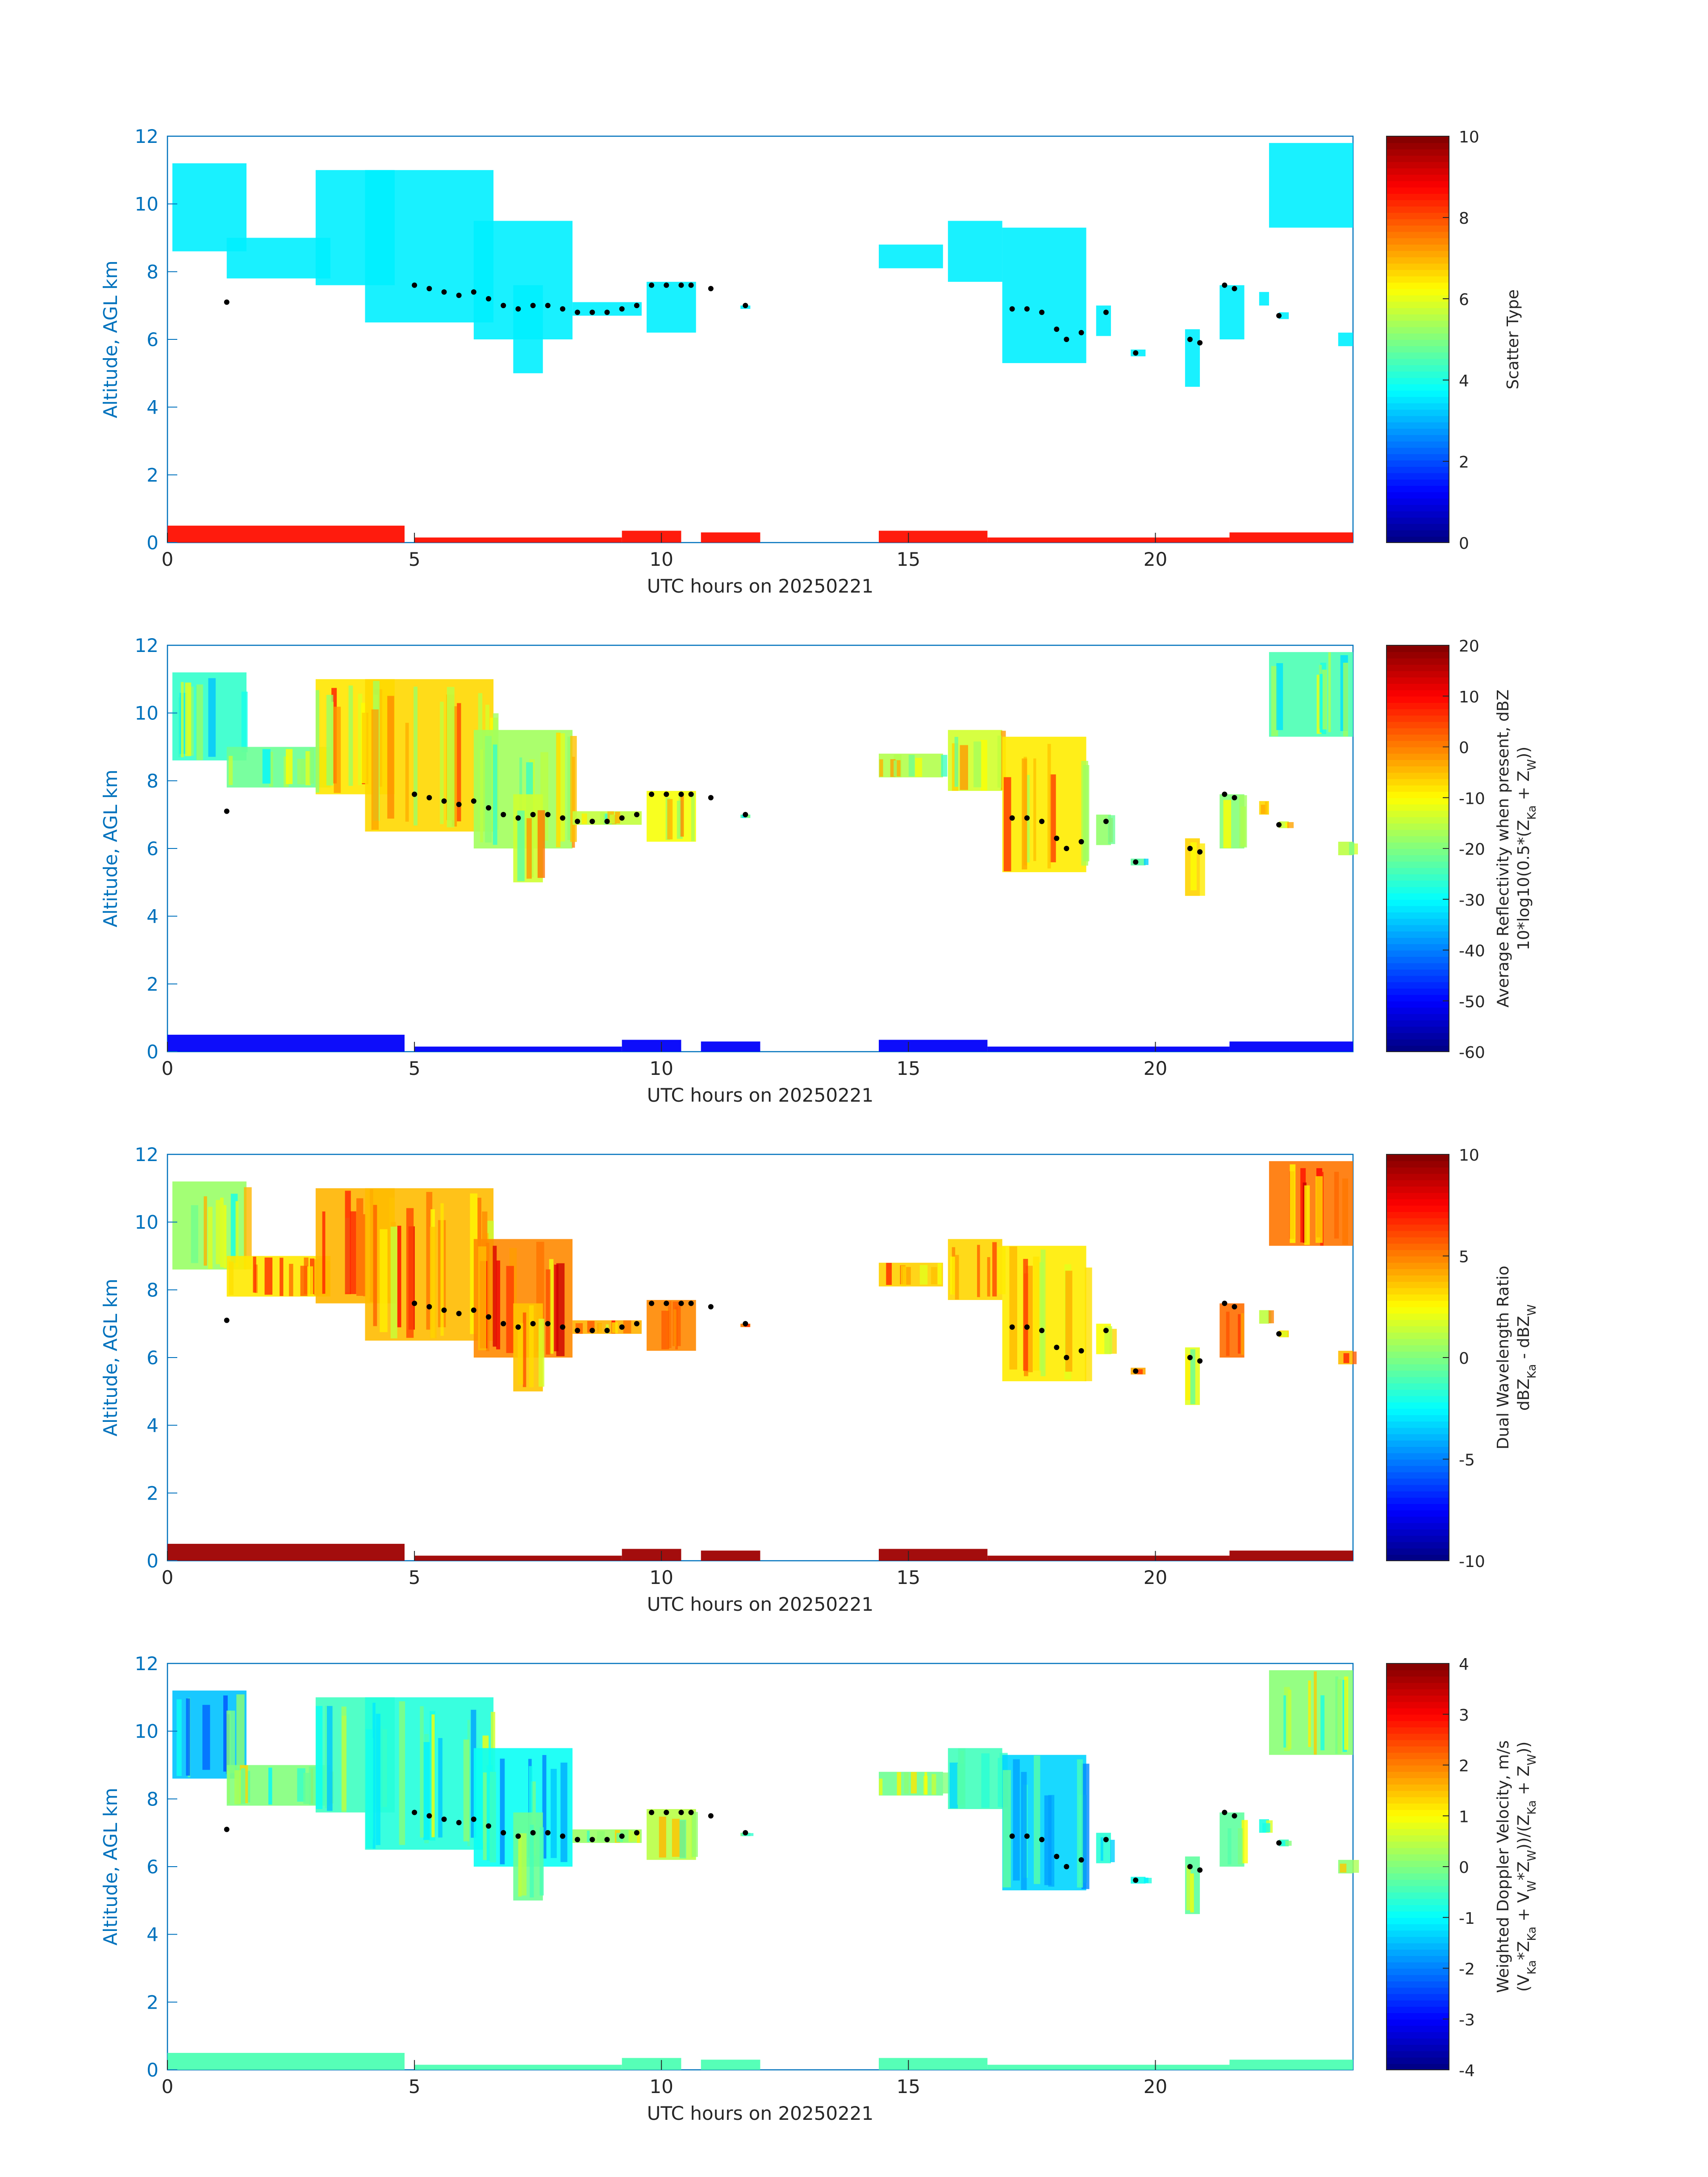 The image size is (1708, 2177). I want to click on x-tick-label: 5, so click(415, 1577).